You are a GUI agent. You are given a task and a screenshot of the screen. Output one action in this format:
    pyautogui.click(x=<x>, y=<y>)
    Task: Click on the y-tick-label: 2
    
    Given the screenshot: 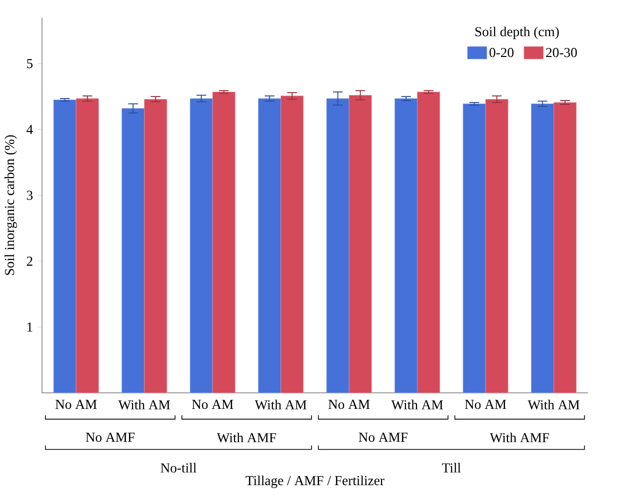 What is the action you would take?
    pyautogui.click(x=29, y=261)
    